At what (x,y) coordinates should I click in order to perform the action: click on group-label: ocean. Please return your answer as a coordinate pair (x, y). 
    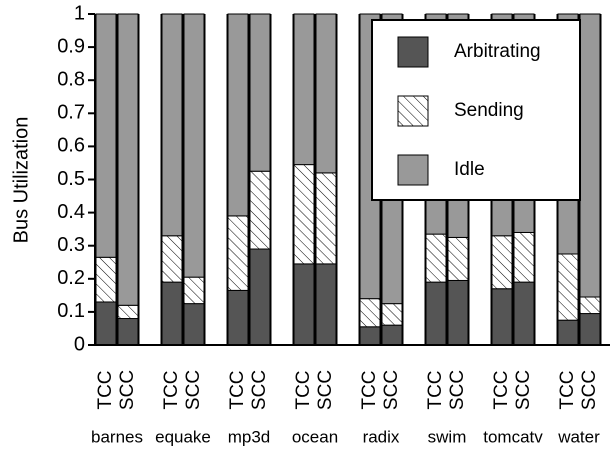
    Looking at the image, I should click on (315, 436).